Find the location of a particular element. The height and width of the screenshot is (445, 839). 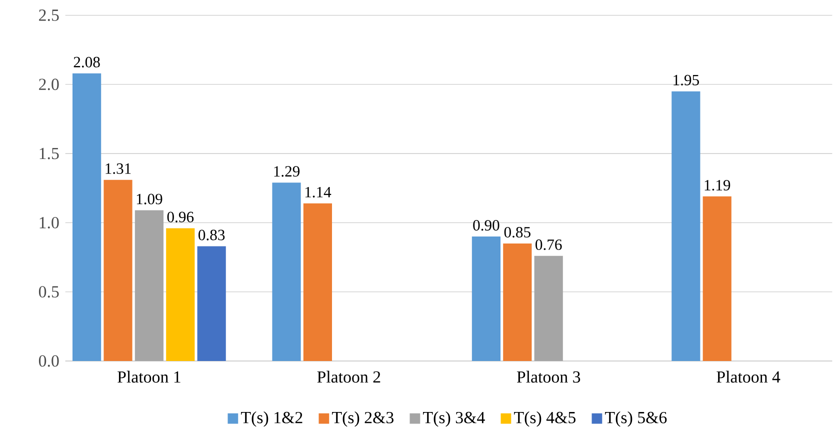

data-label: 1.14 is located at coordinates (318, 192).